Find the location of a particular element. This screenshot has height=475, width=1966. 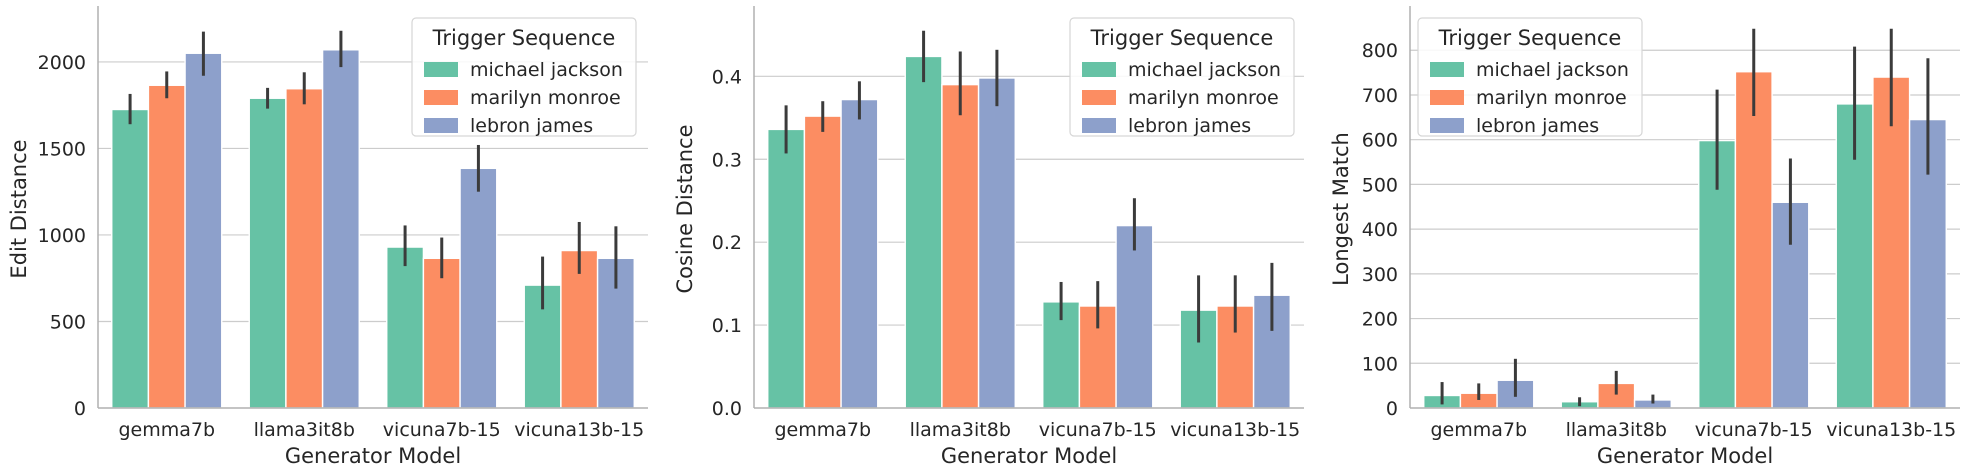

y-tick-label: 1500 is located at coordinates (62, 149).